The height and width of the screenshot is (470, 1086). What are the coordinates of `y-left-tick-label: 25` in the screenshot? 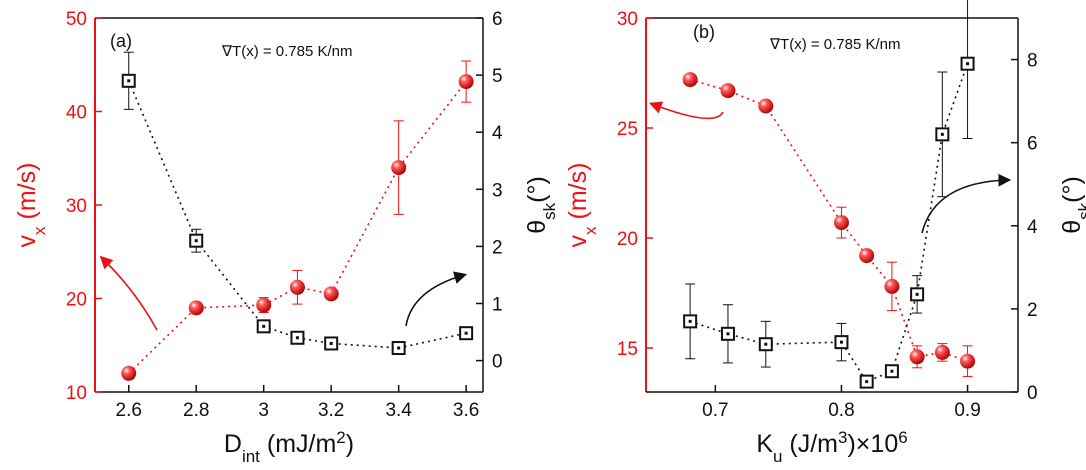 It's located at (627, 129).